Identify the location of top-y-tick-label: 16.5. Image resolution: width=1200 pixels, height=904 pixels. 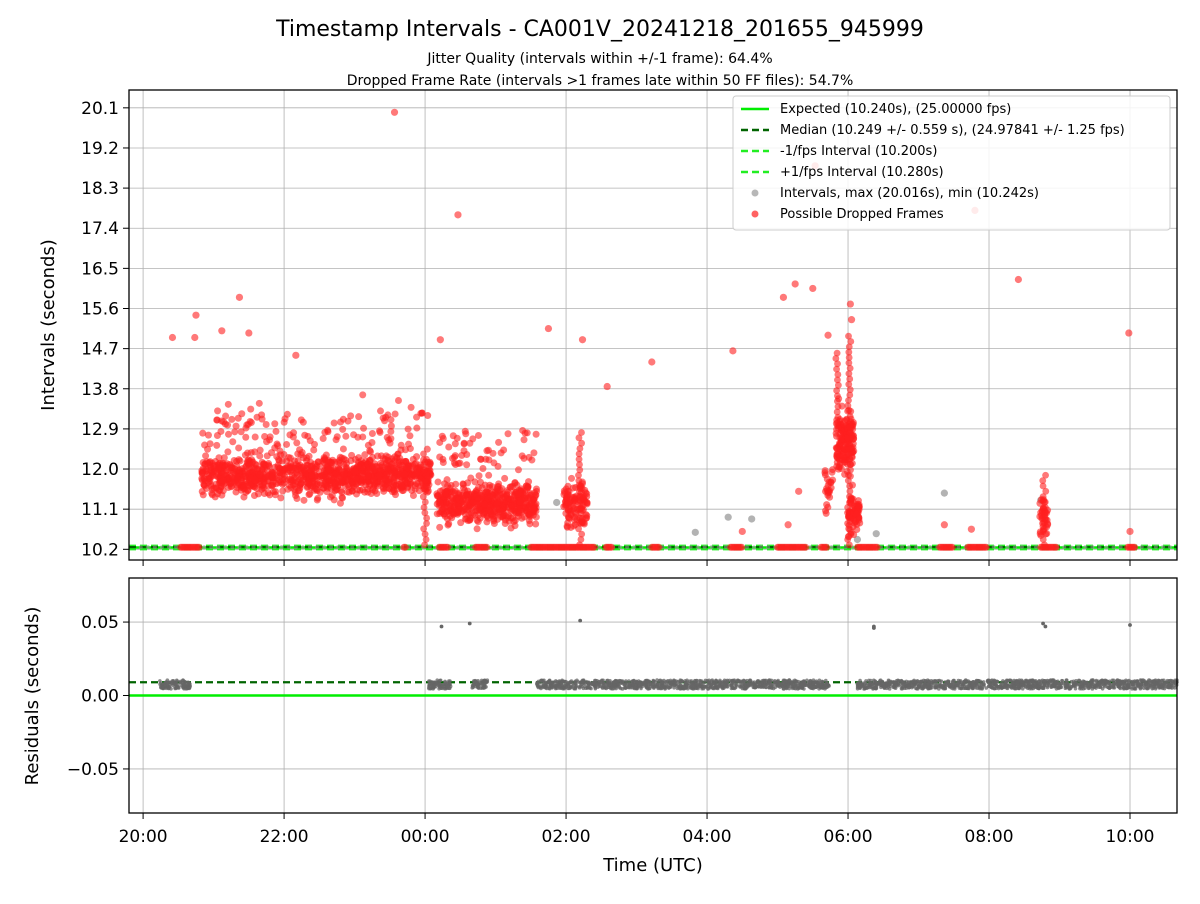
(100, 269).